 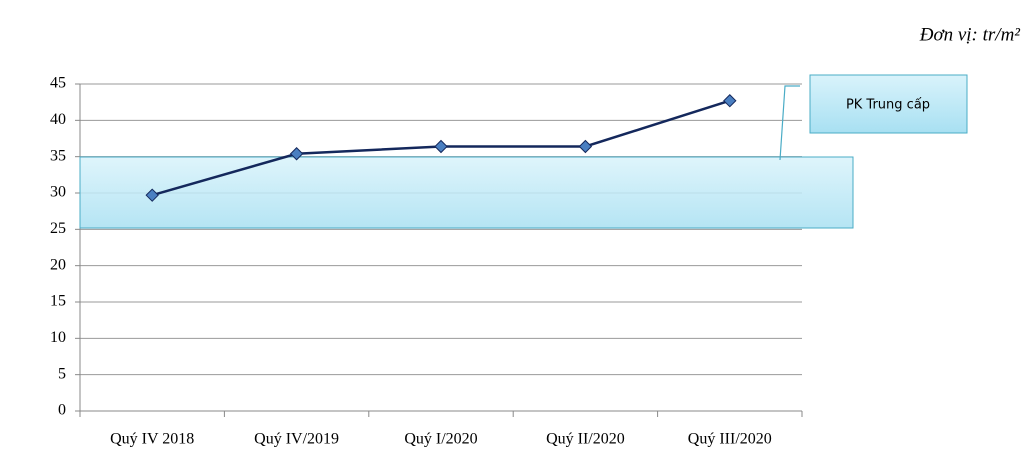 I want to click on unit-note: Đơn vị: tr/m², so click(x=970, y=34).